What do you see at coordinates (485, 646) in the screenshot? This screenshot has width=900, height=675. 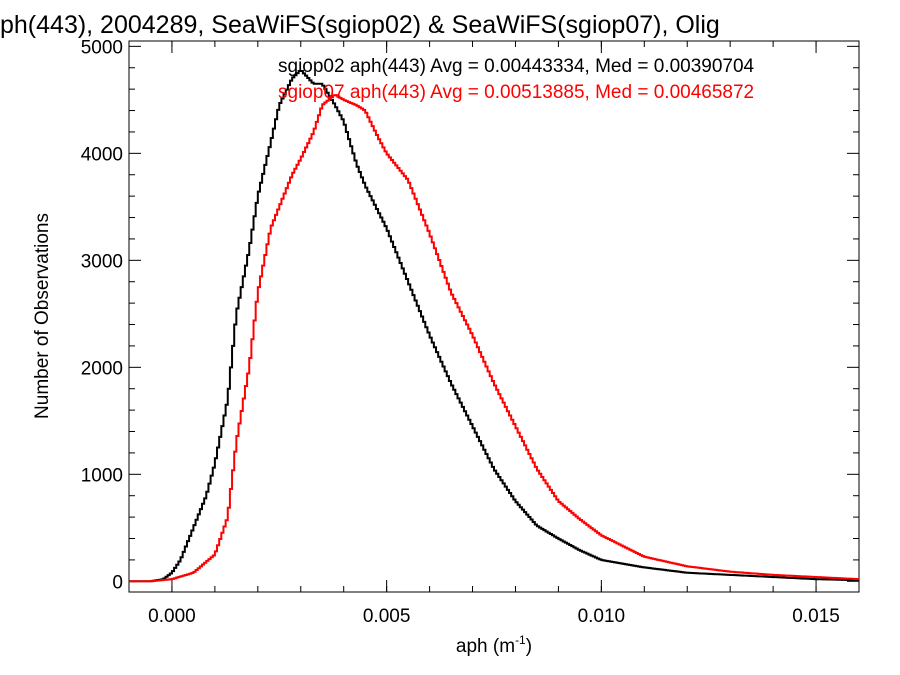 I see `x-axis-label-text: aph (m` at bounding box center [485, 646].